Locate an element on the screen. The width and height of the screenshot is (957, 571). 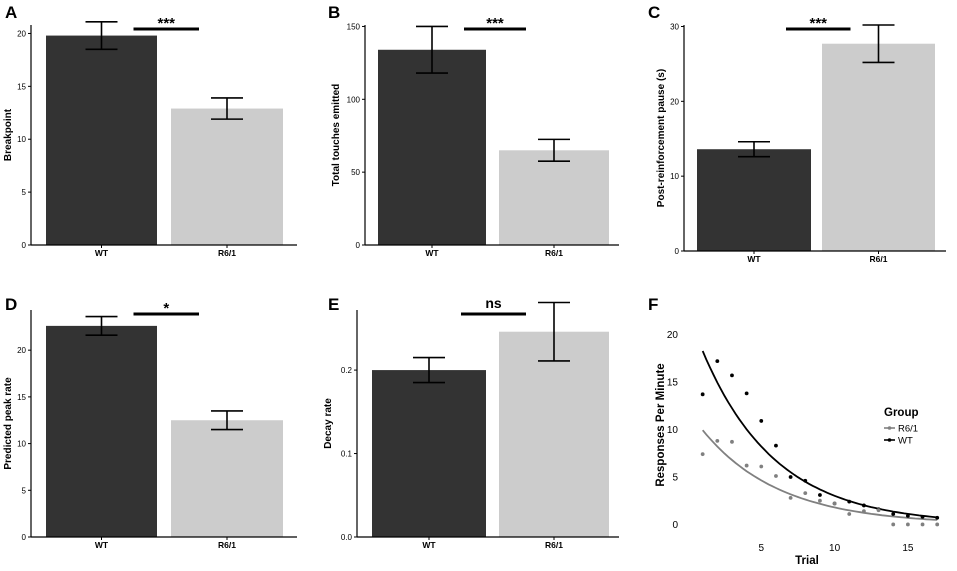
x-tick-label: 10 is located at coordinates (835, 548).